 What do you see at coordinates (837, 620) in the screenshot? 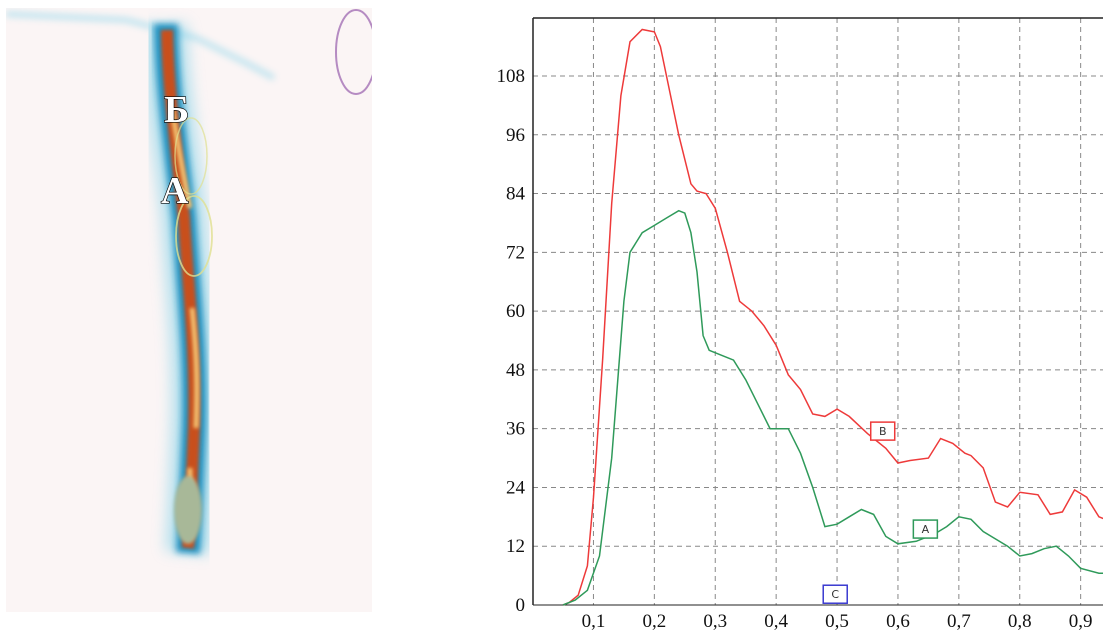
I see `x-tick-label: 0,5` at bounding box center [837, 620].